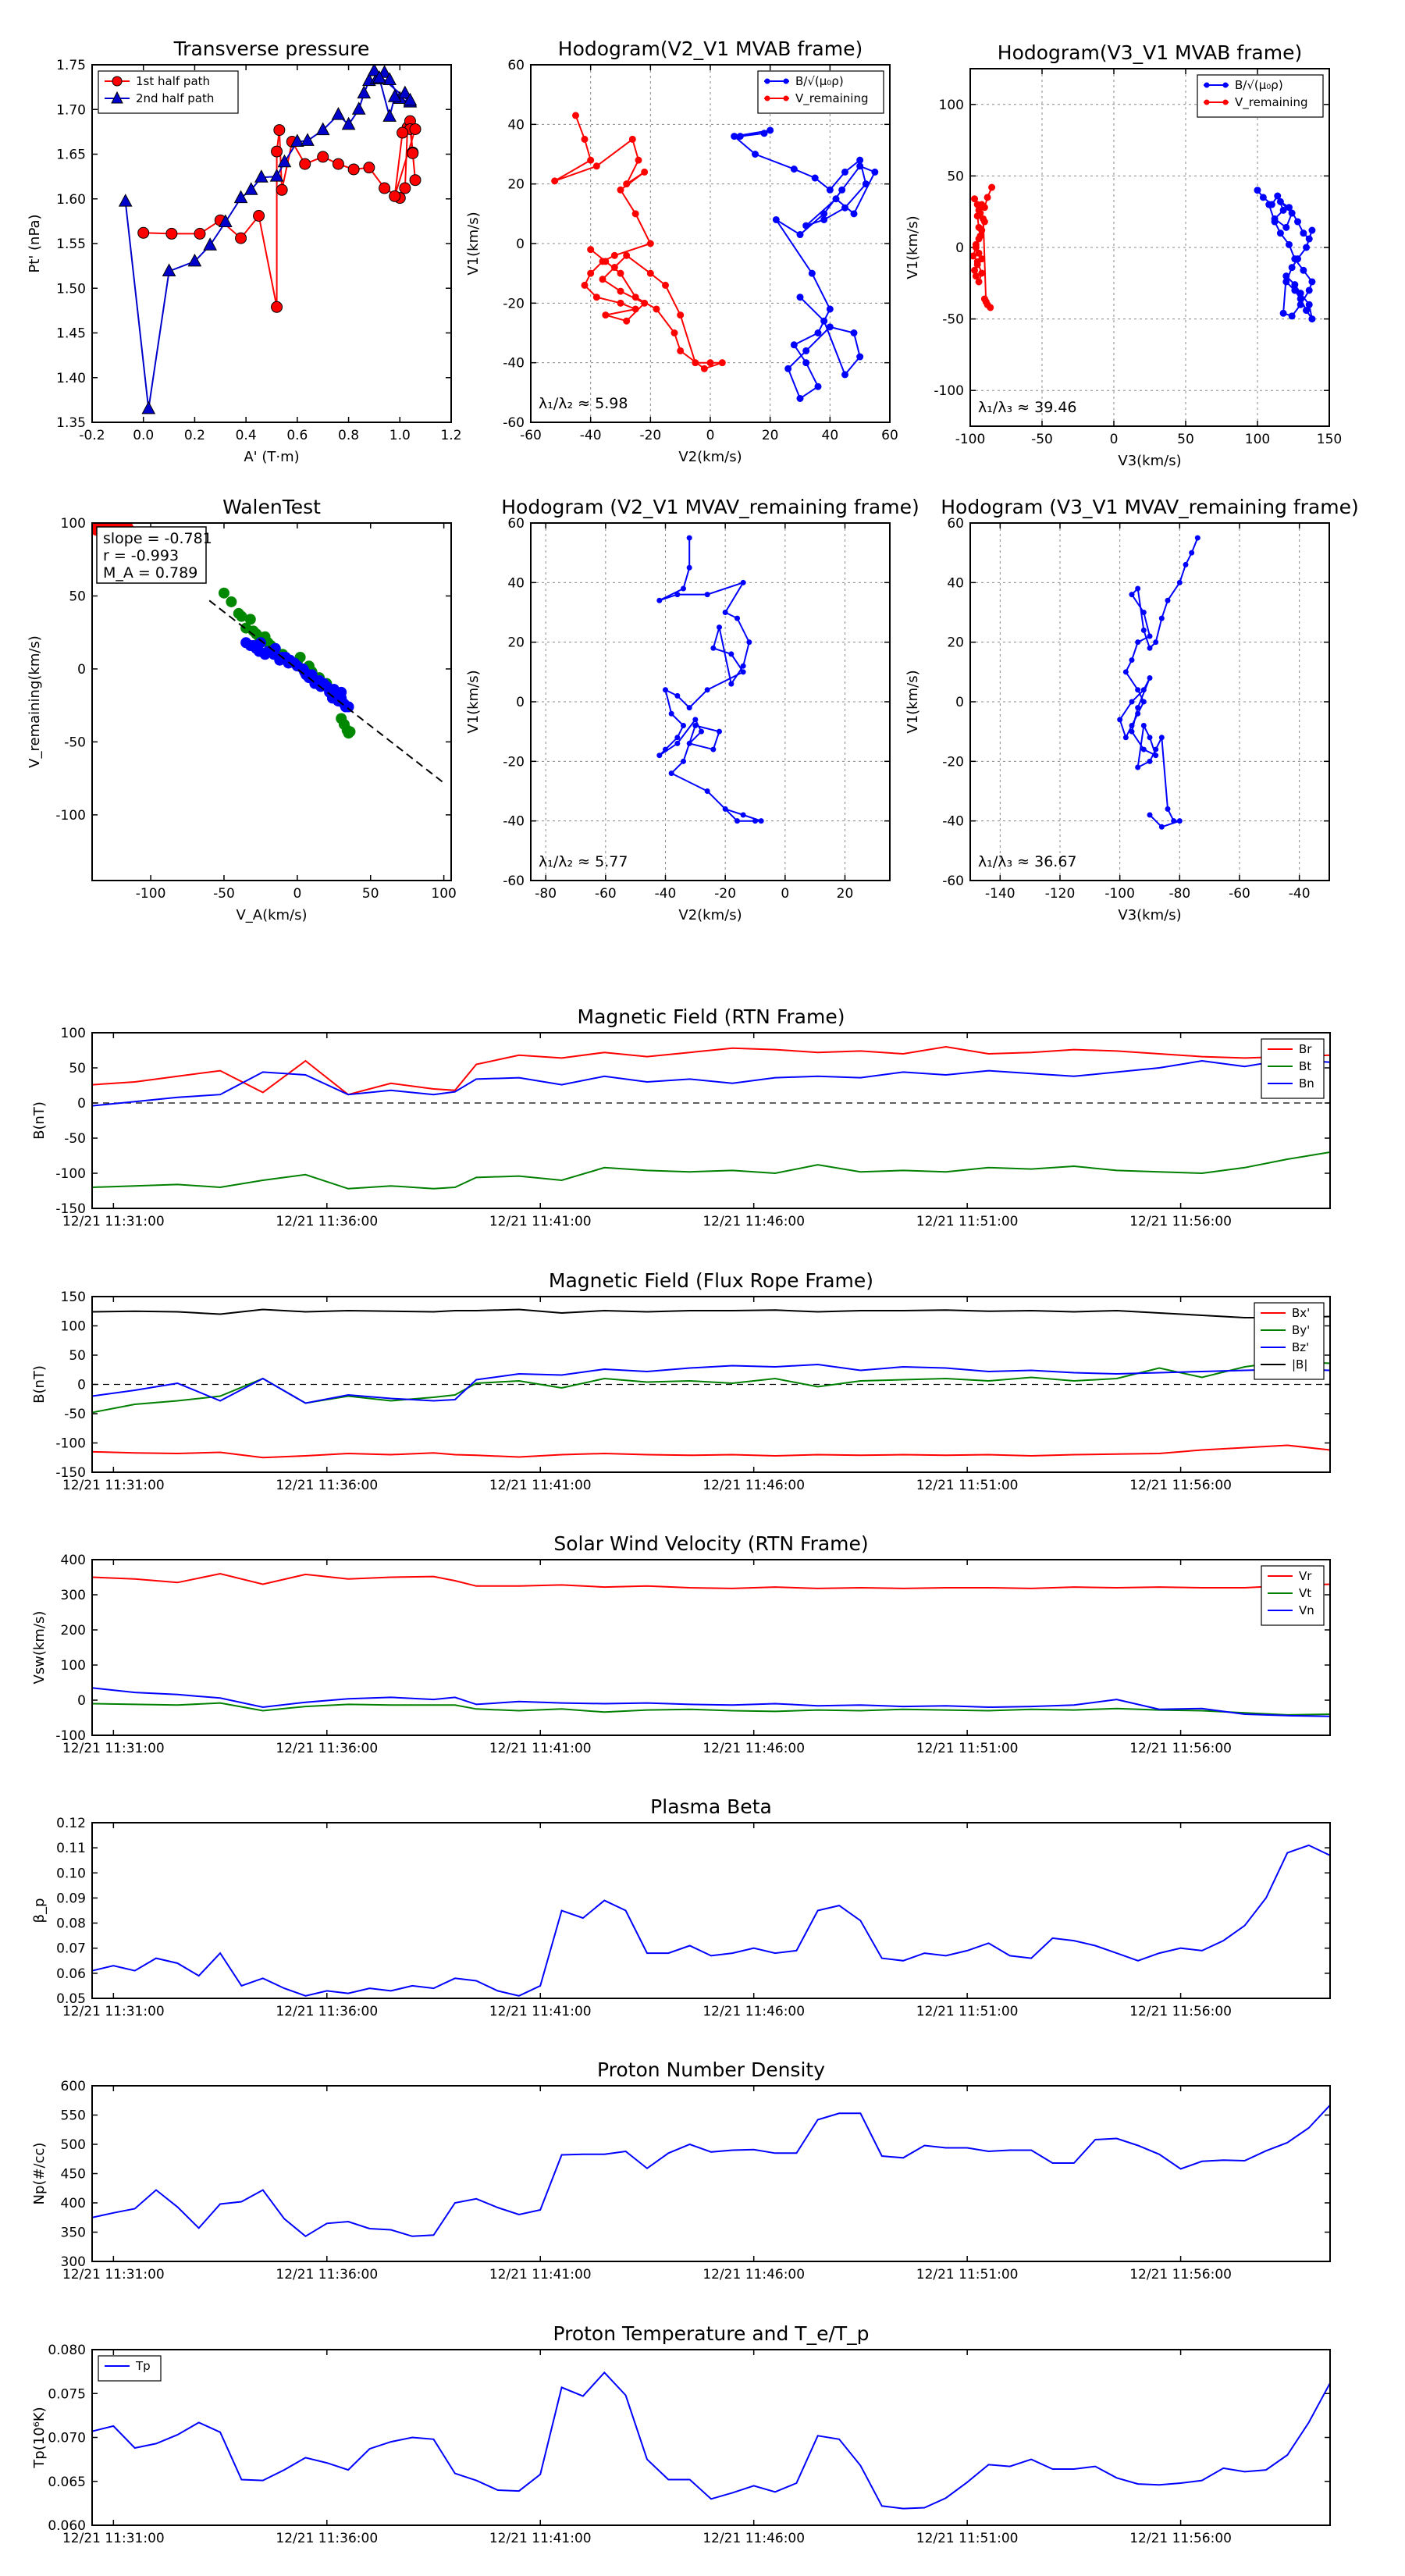 Image resolution: width=1405 pixels, height=2576 pixels. I want to click on legend-label: B/√(μ₀ρ), so click(1259, 85).